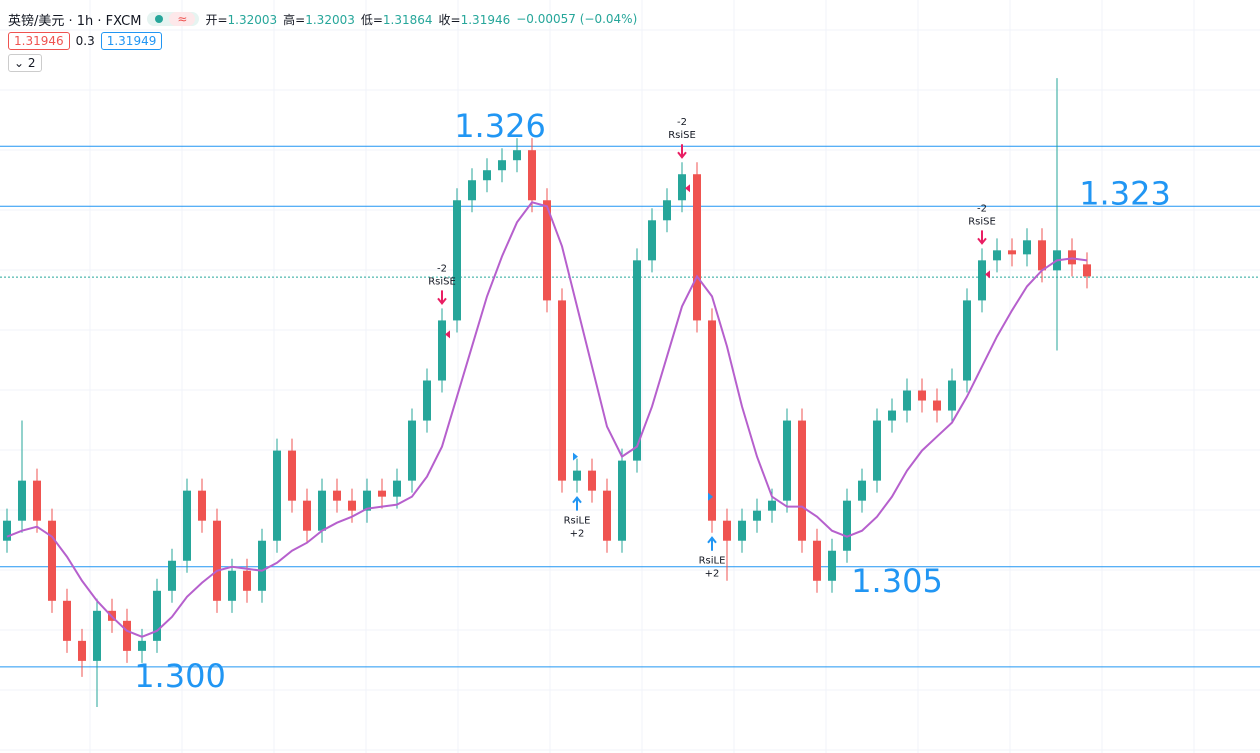 This screenshot has width=1260, height=753. Describe the element at coordinates (131, 41) in the screenshot. I see `ask: 1.31949` at that location.